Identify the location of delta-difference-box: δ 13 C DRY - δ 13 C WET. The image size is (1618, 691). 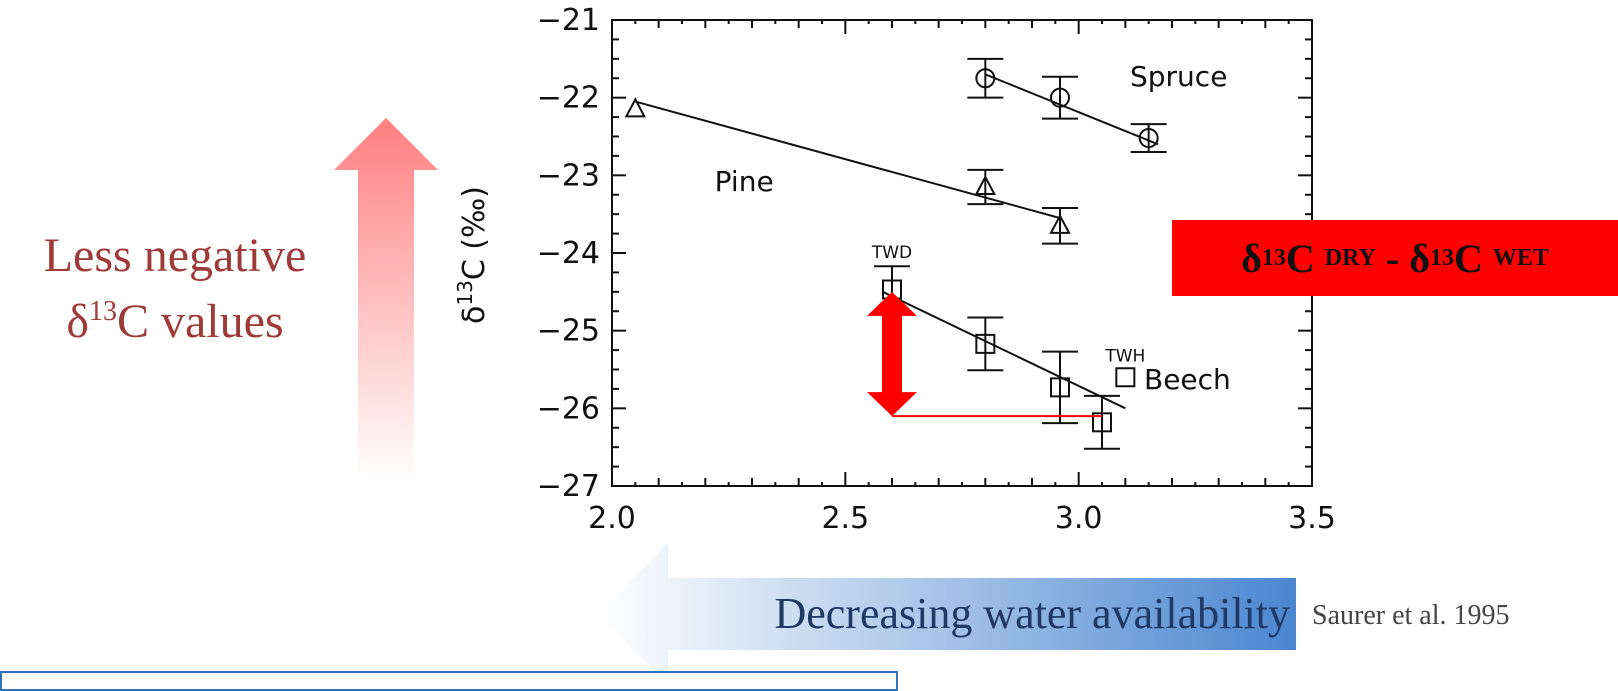
(1395, 258).